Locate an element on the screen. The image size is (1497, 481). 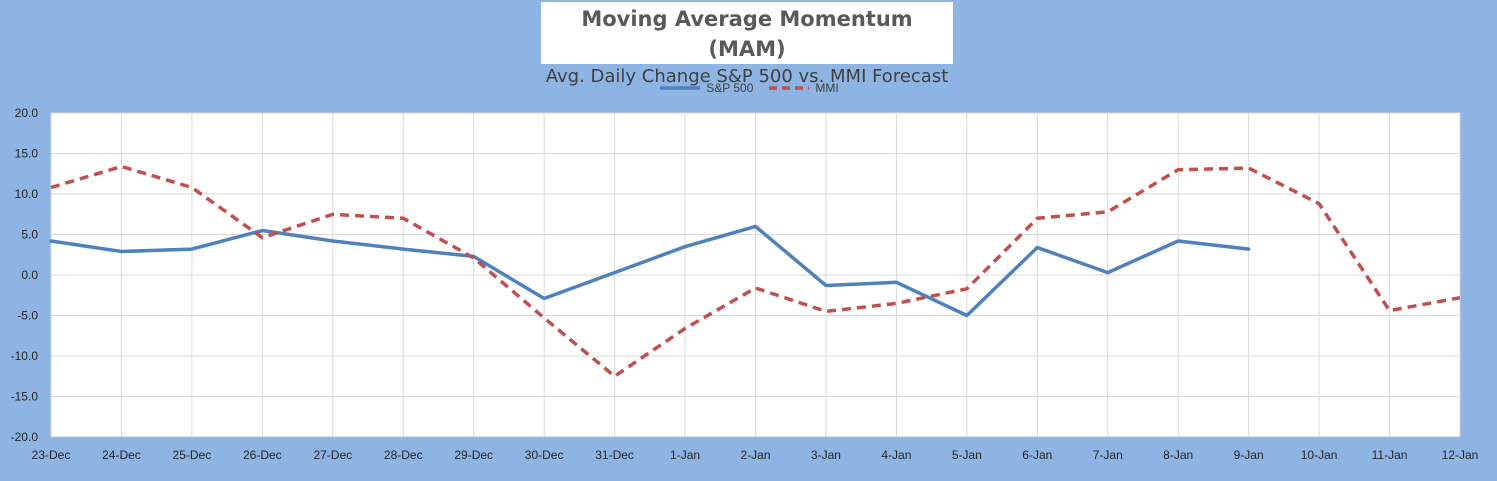
x-tick-label: 2-Jan is located at coordinates (755, 455).